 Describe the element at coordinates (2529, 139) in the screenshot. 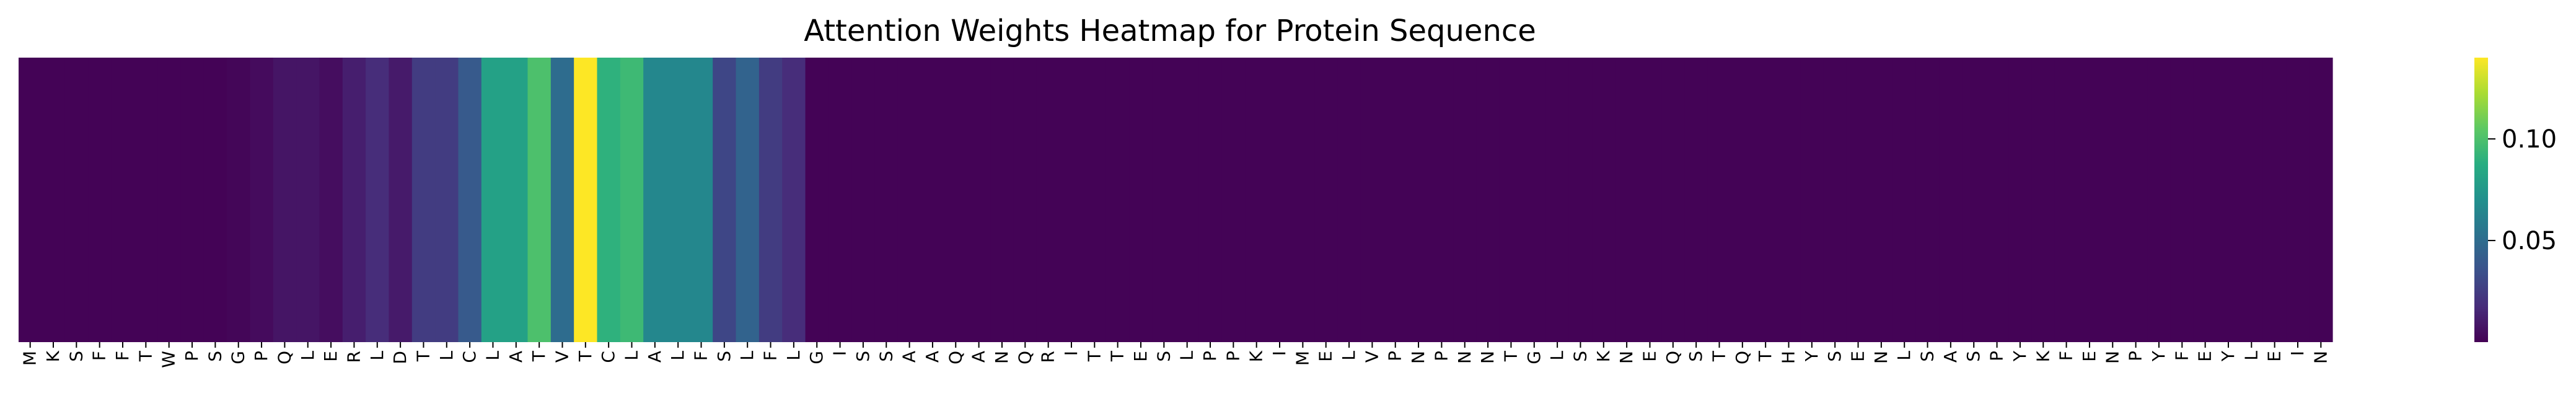

I see `colorbar-tick-label: 0.10` at that location.